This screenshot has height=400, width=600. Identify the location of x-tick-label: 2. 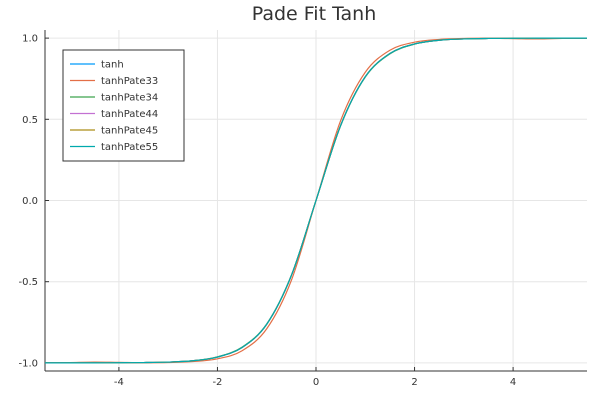
(414, 382).